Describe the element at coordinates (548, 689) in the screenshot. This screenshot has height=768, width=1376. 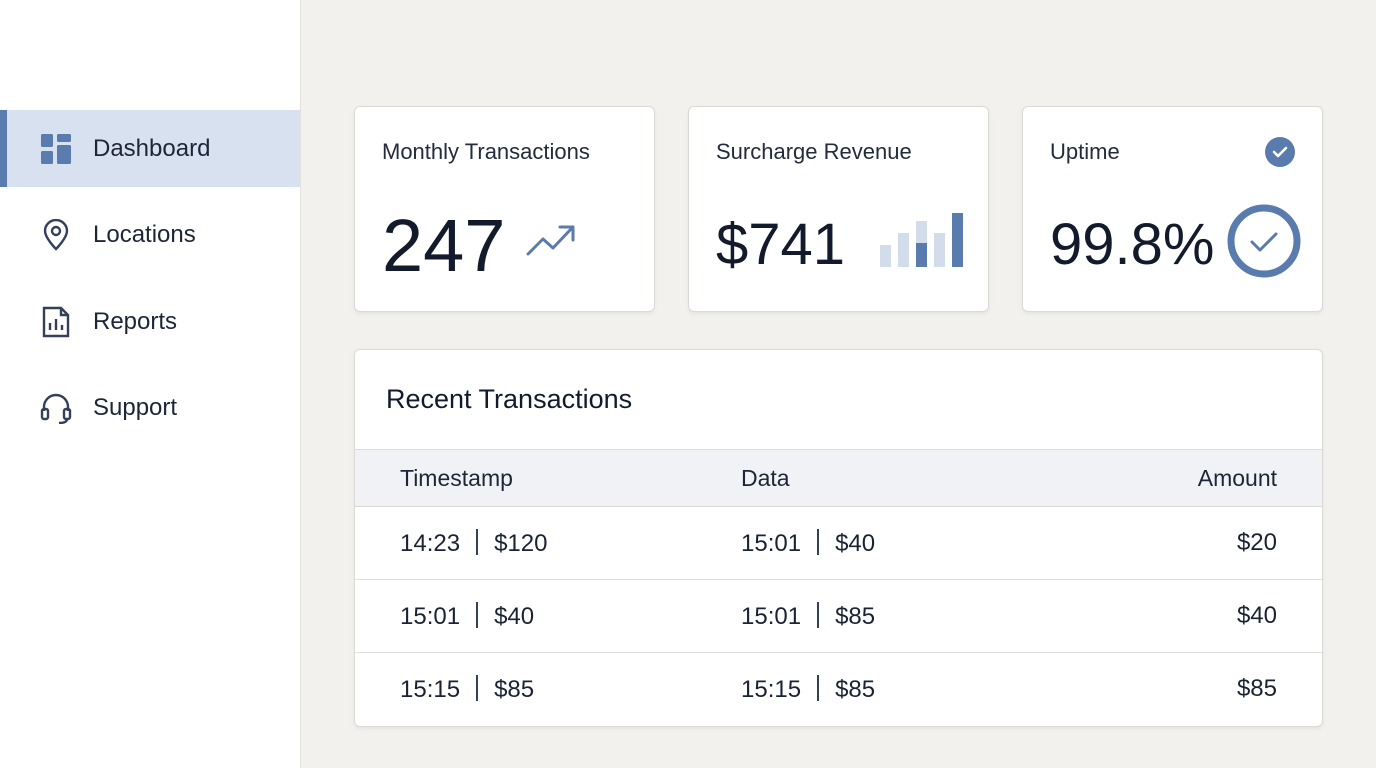
I see `timestamp-cell: 15:15 $85` at that location.